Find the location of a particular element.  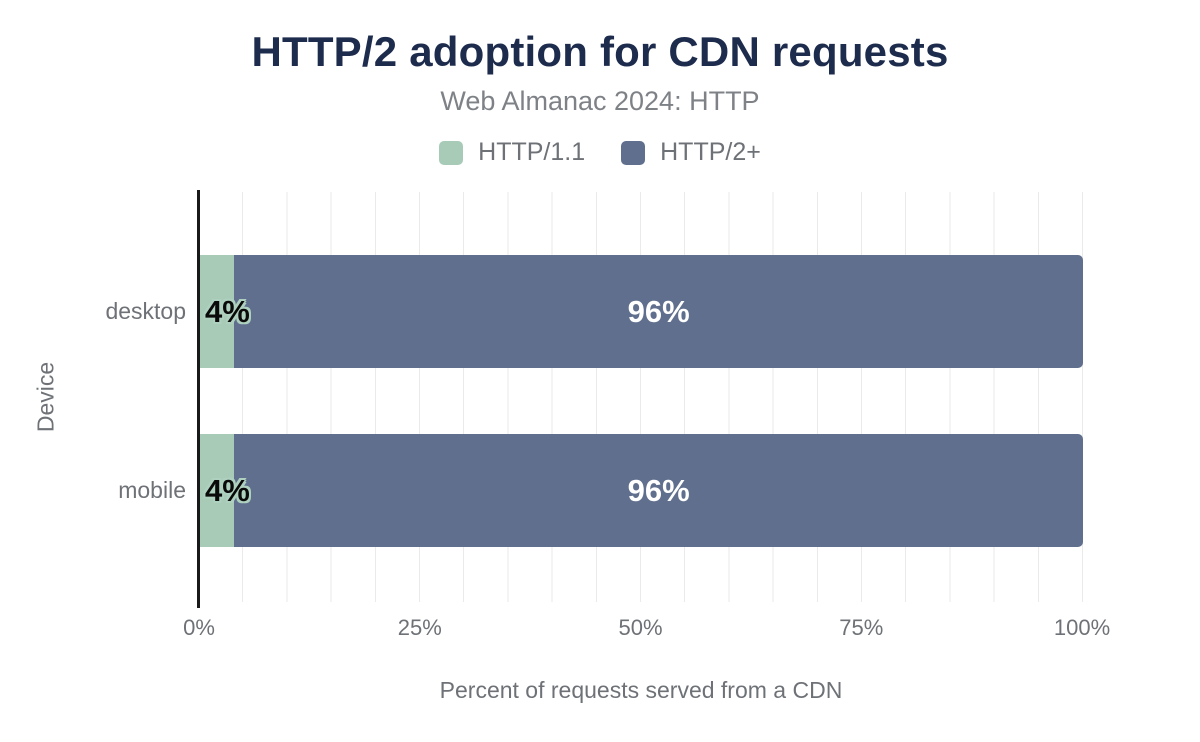

x-tick-label-50: 50% is located at coordinates (640, 627).